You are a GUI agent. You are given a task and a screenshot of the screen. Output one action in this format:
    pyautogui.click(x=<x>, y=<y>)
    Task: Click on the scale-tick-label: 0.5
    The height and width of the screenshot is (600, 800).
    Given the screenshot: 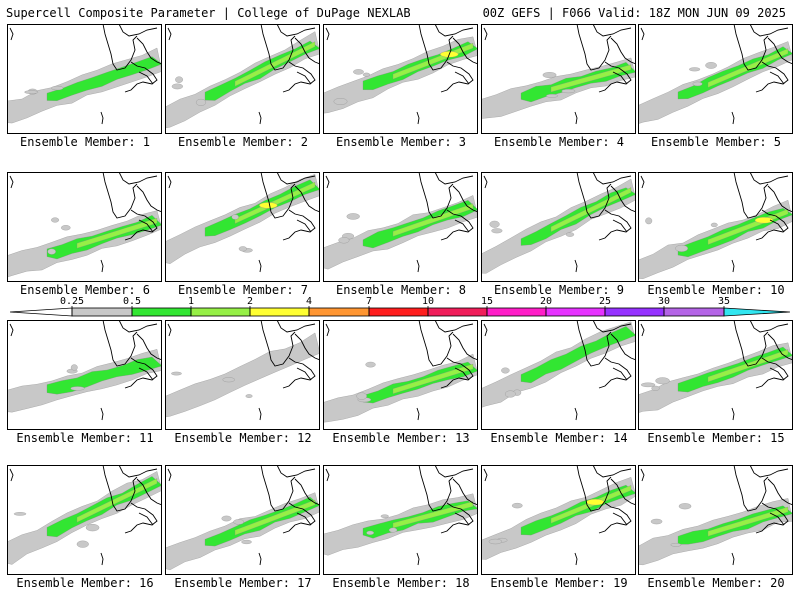 What is the action you would take?
    pyautogui.click(x=132, y=301)
    